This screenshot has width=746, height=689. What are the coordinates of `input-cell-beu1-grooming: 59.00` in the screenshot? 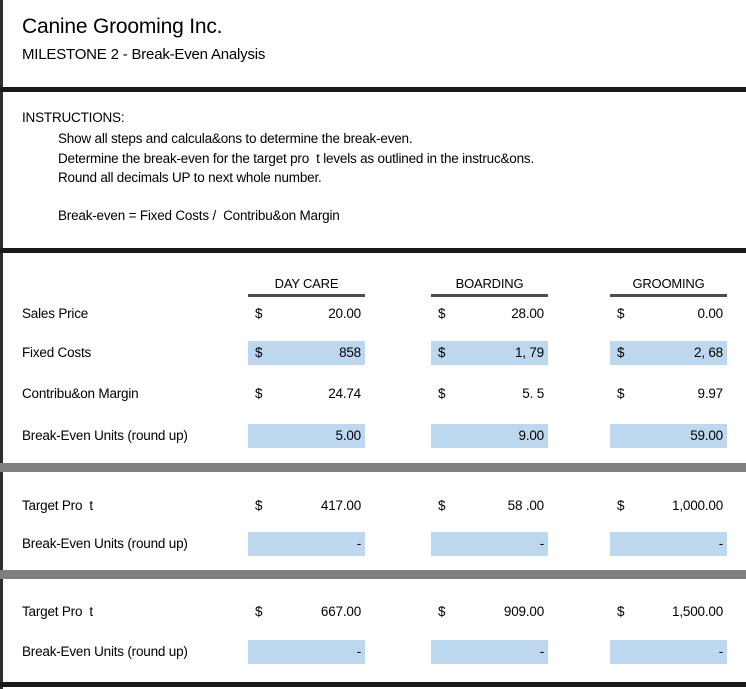 It's located at (668, 436).